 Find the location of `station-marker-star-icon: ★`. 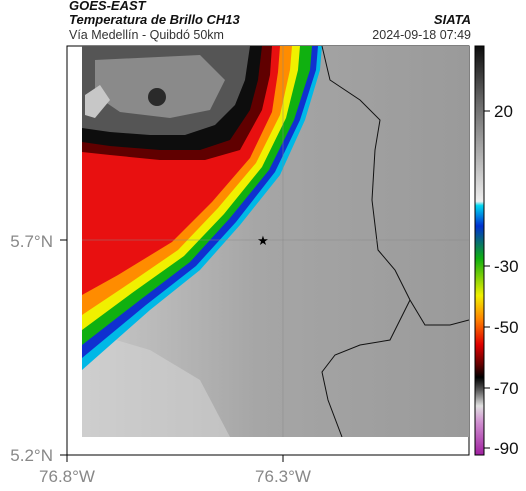

station-marker-star-icon: ★ is located at coordinates (263, 241).